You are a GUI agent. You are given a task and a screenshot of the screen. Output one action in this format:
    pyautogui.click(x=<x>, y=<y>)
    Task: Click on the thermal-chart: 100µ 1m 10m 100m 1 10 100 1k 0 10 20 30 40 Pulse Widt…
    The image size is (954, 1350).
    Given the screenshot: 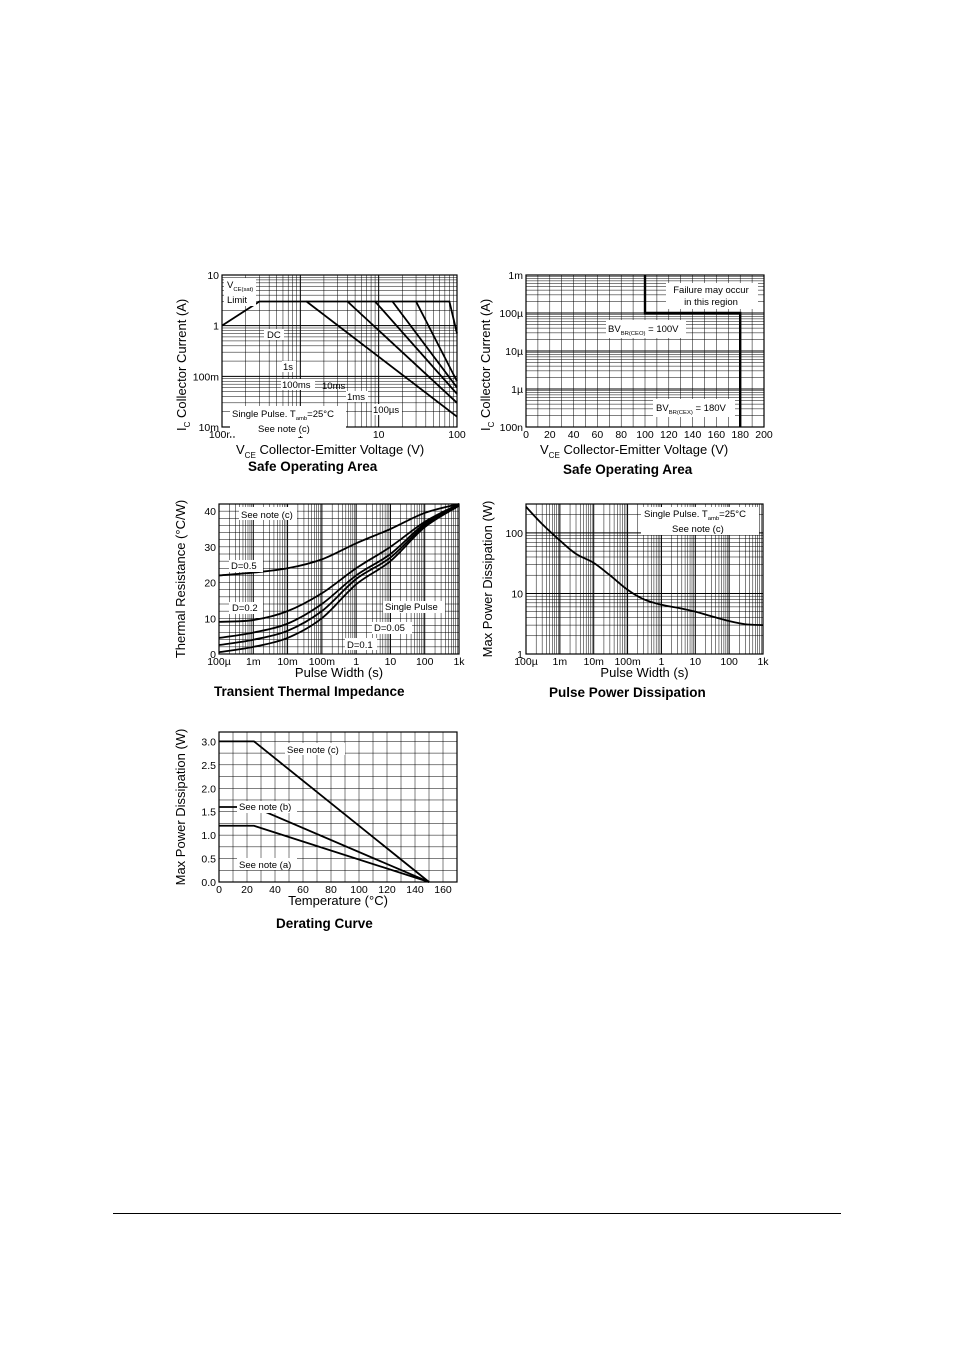 What is the action you would take?
    pyautogui.click(x=319, y=590)
    